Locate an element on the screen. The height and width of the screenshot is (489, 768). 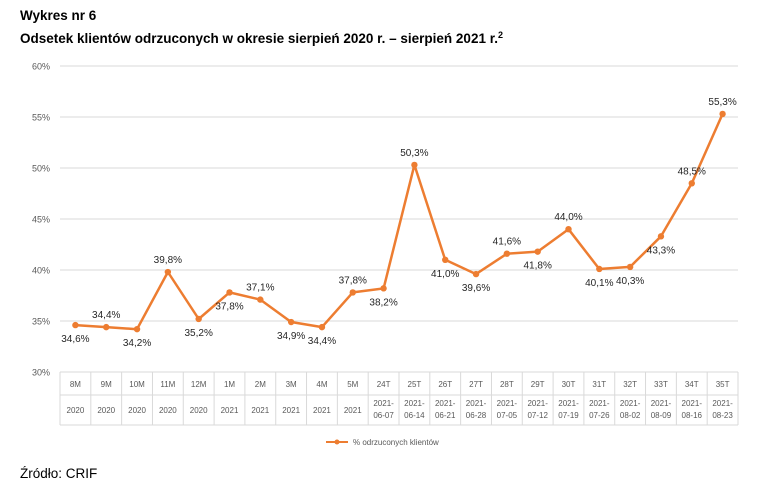
x-tick-label: 35T is located at coordinates (723, 384).